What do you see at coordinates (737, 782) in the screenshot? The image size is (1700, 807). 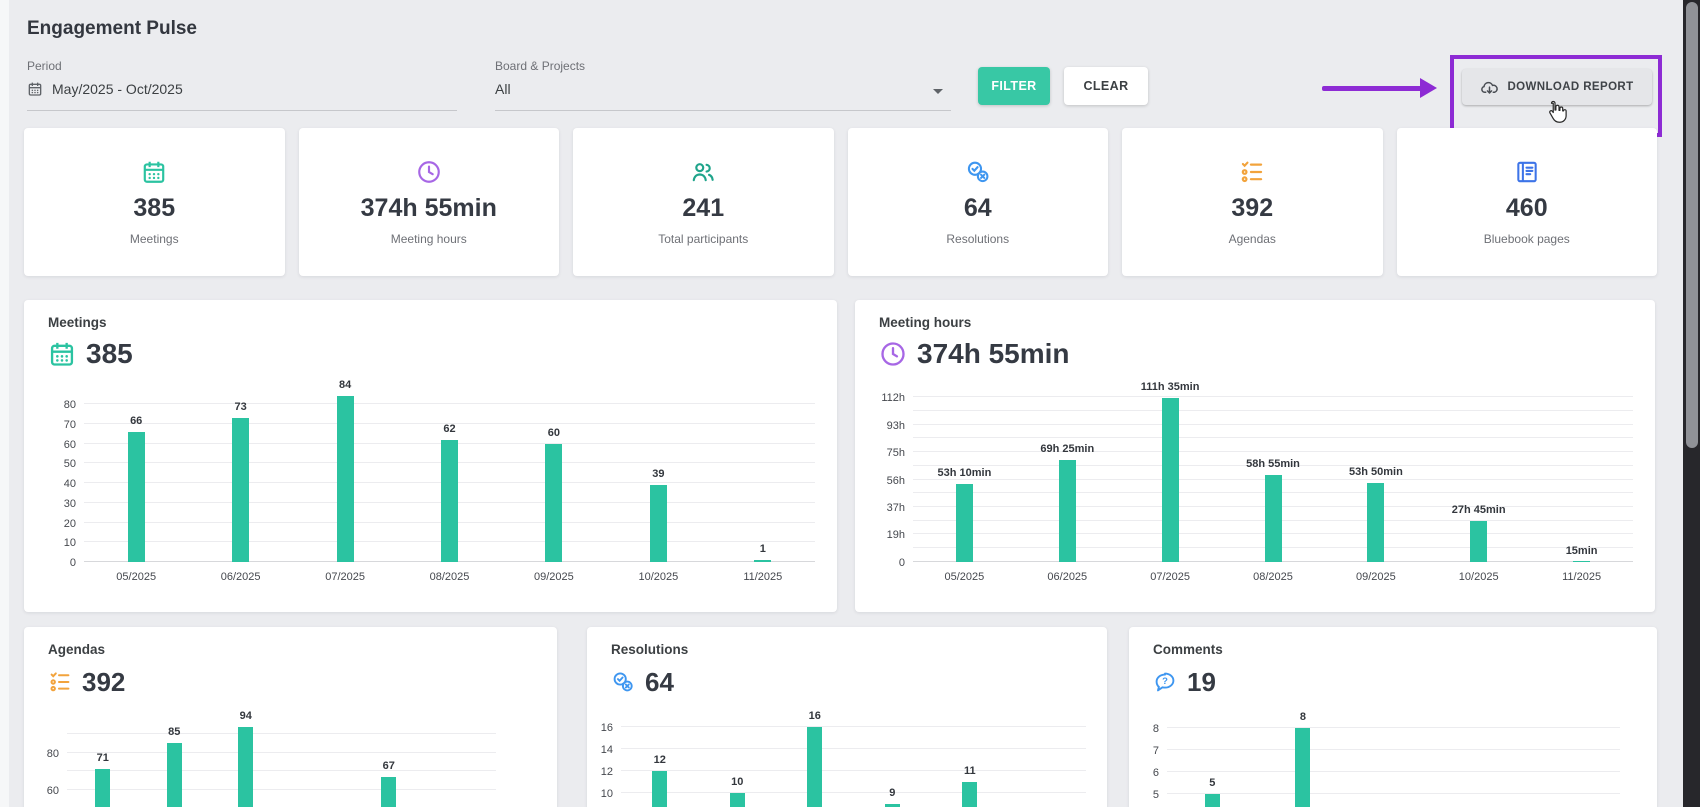 I see `bar-value-label: 10` at bounding box center [737, 782].